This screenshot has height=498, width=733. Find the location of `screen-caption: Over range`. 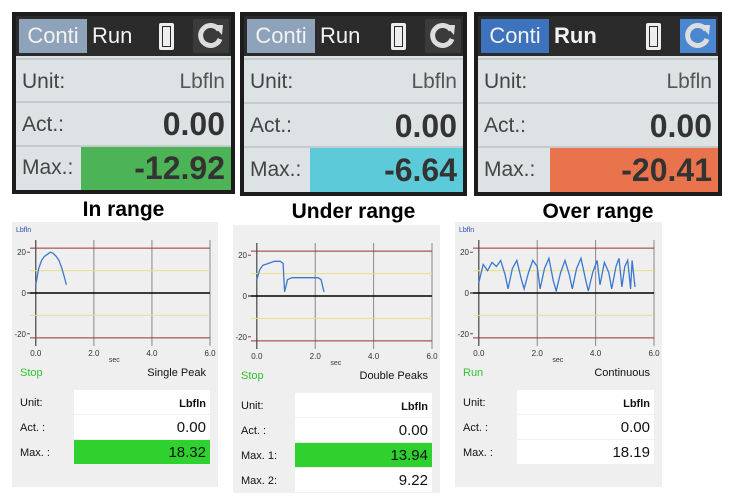

screen-caption: Over range is located at coordinates (598, 211).